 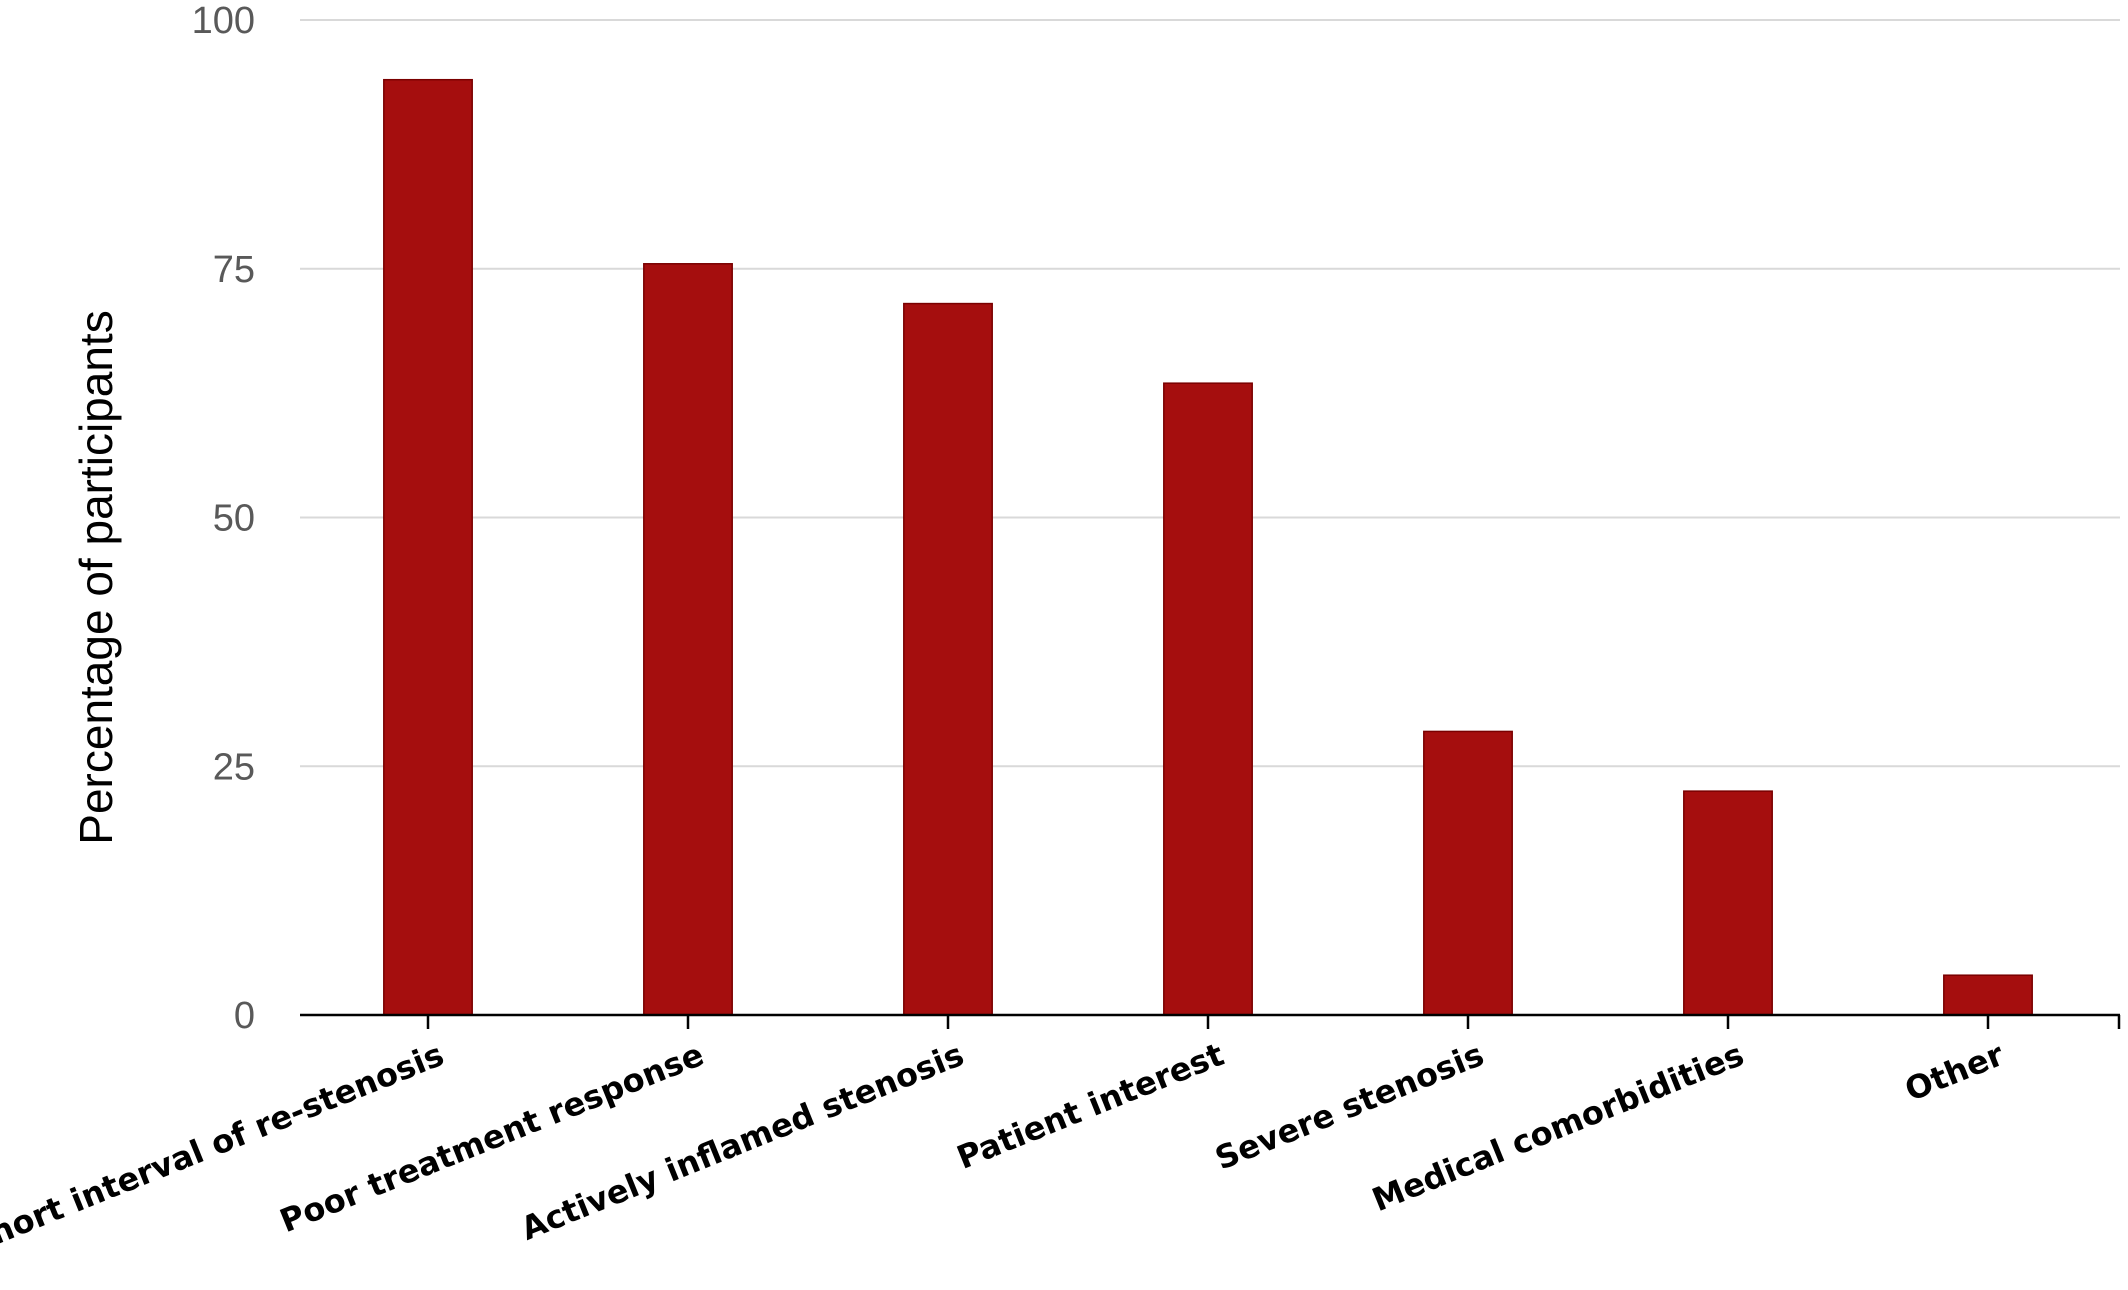 What do you see at coordinates (742, 1141) in the screenshot?
I see `x-tick-label: Actively inflamed stenosis` at bounding box center [742, 1141].